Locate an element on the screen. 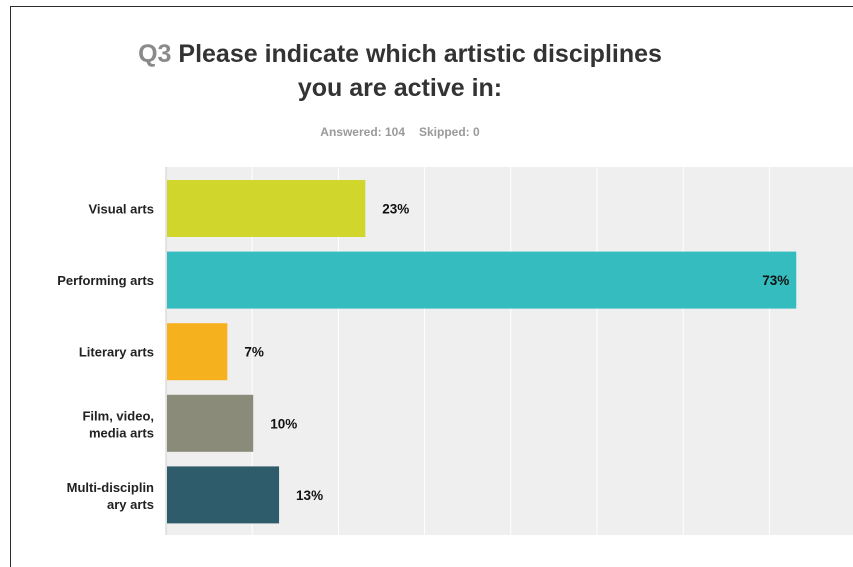  category-label-line: Film, video, is located at coordinates (118, 415).